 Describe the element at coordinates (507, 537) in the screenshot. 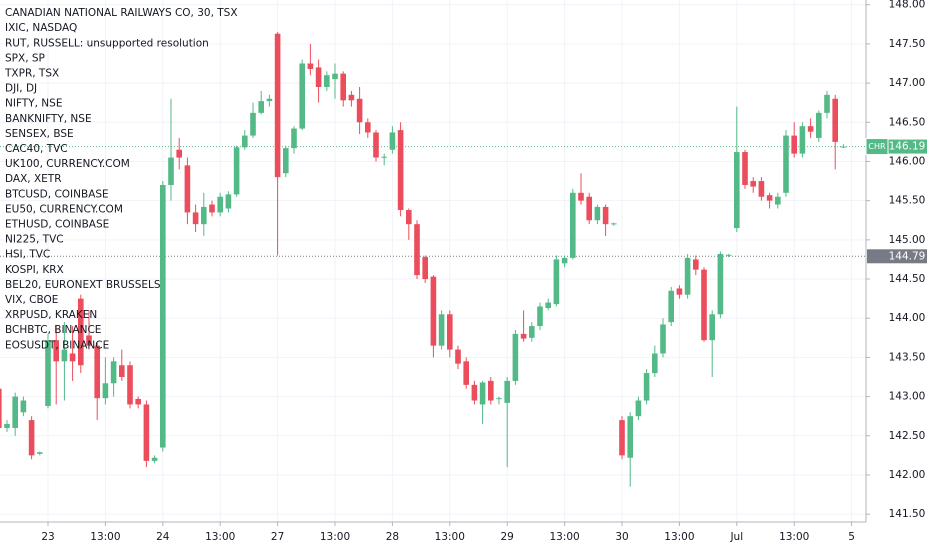

I see `x-tick-label: 29` at that location.